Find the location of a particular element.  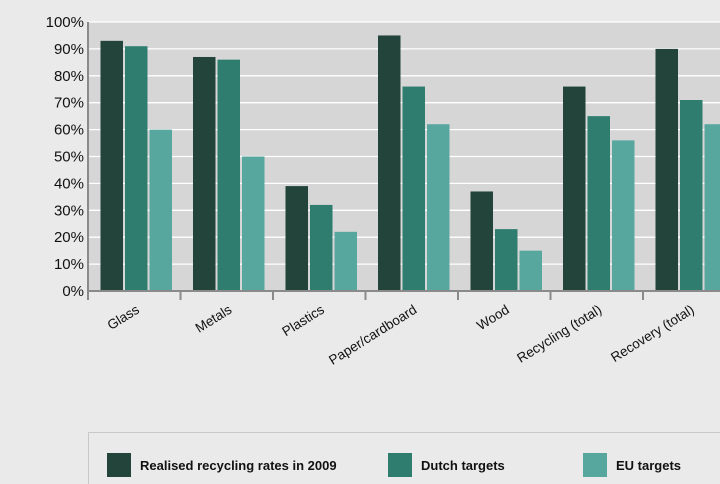

y-tick-label: 30% is located at coordinates (69, 210).